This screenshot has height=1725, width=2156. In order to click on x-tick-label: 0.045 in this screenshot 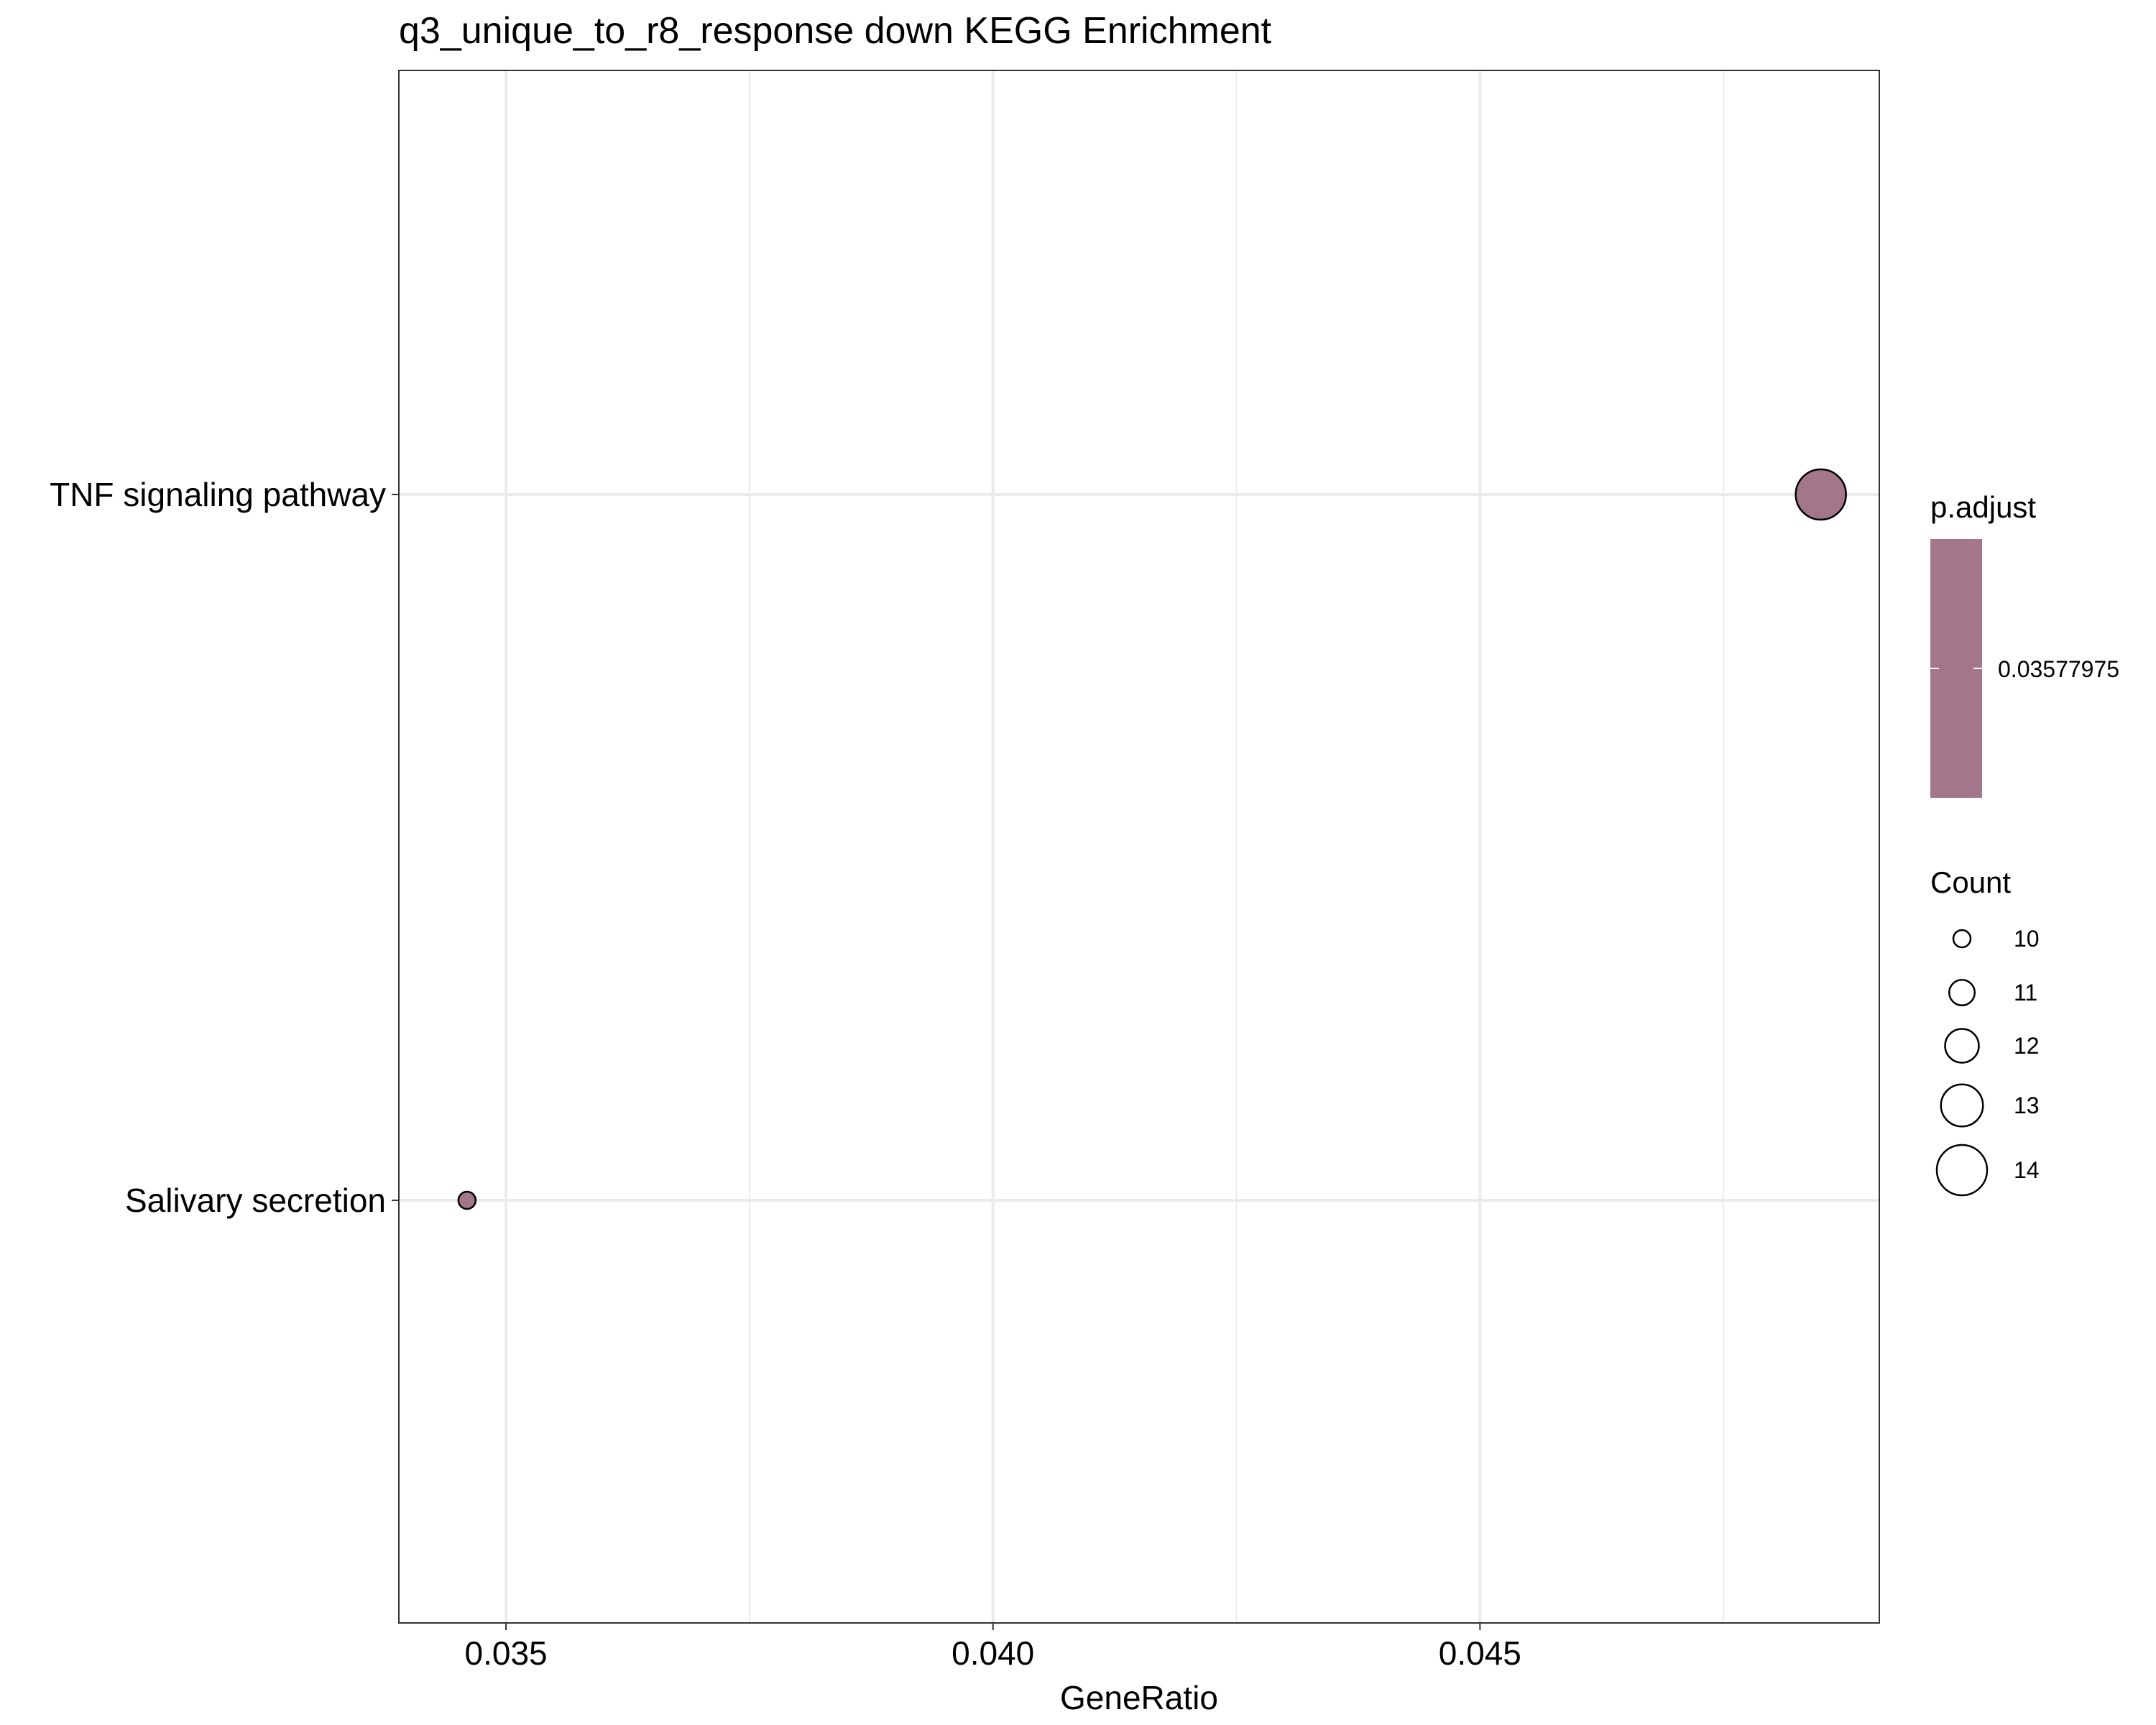, I will do `click(1480, 1653)`.